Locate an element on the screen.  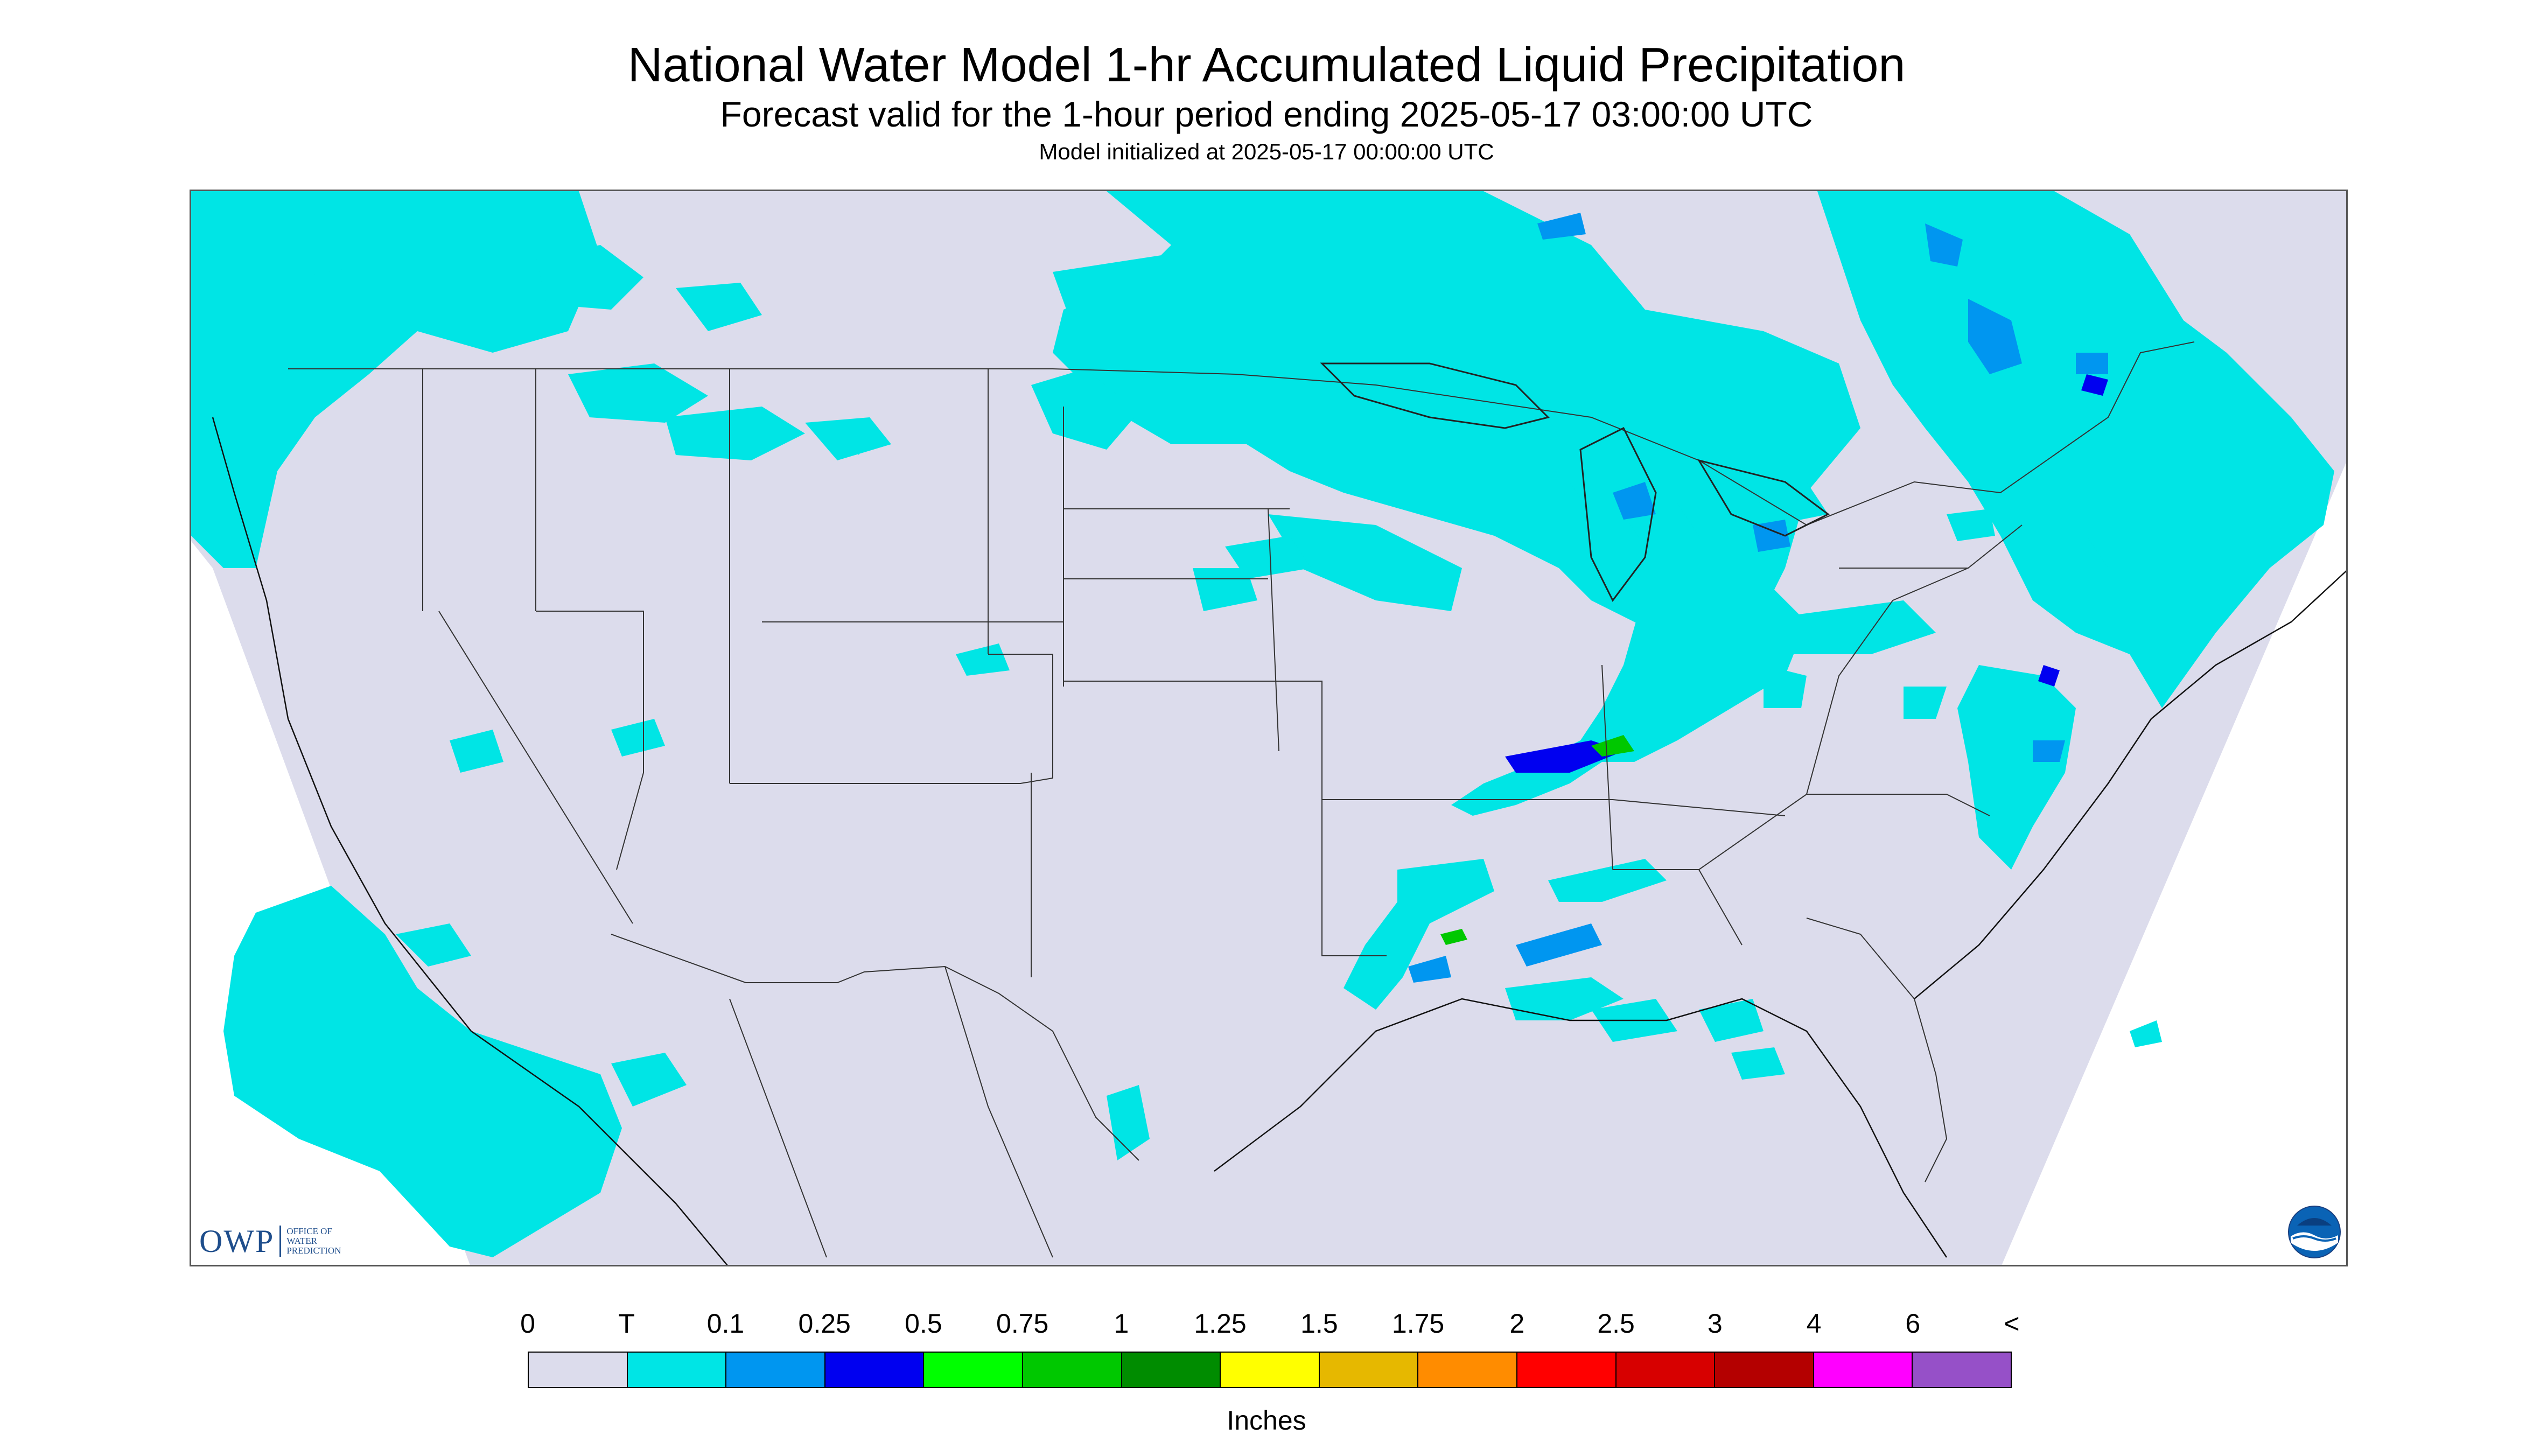
owp-logo-mark: OWP is located at coordinates (237, 1241).